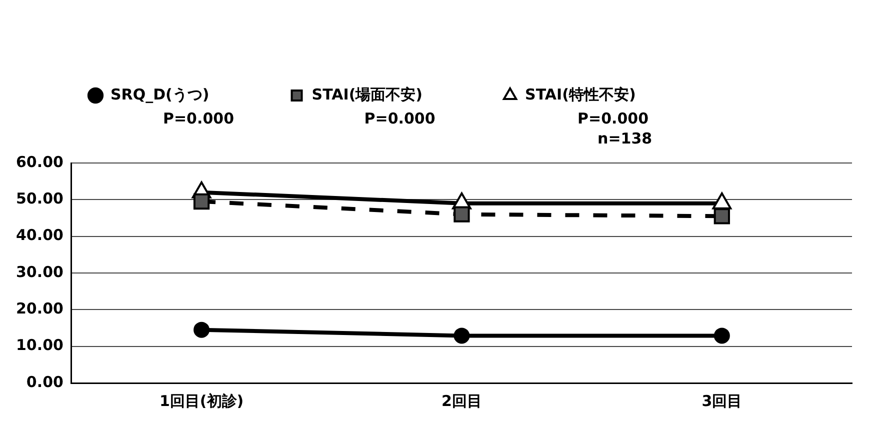 The width and height of the screenshot is (890, 429). Describe the element at coordinates (40, 235) in the screenshot. I see `y-tick-label: 40.00` at that location.